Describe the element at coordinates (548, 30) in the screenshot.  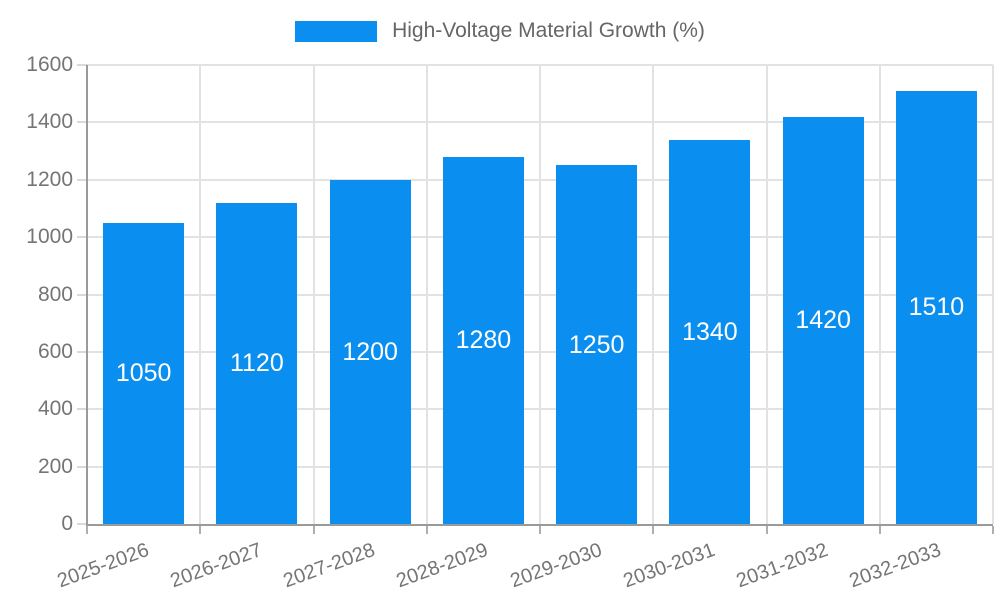
I see `legend-label: High-Voltage Material Growth (%)` at that location.